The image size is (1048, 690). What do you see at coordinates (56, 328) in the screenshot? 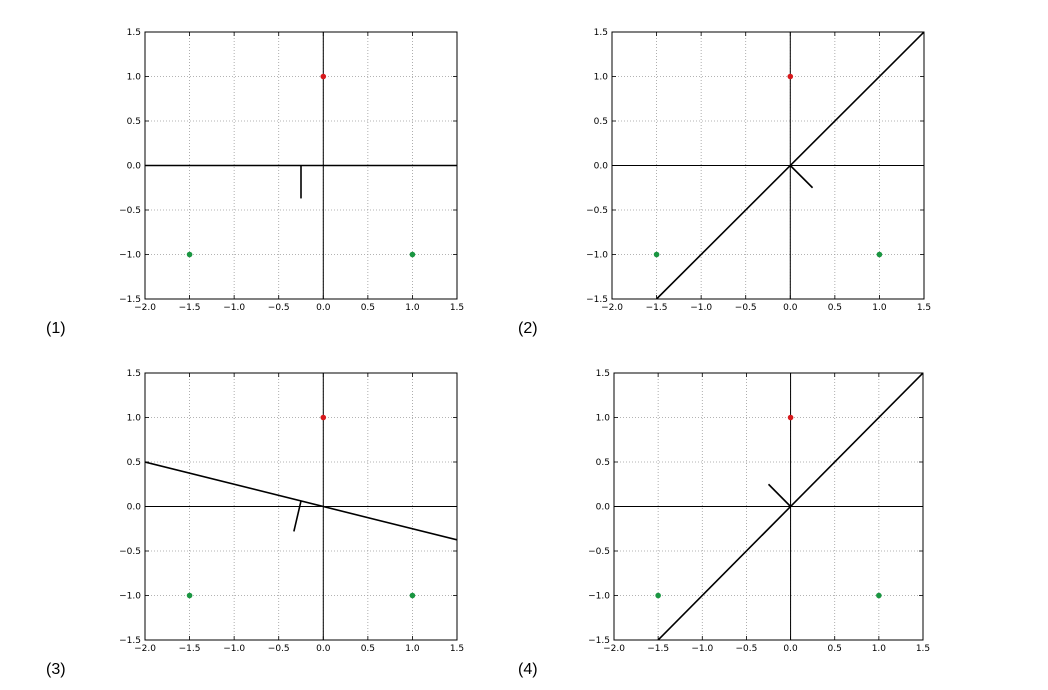
I see `panel-label: (1)` at bounding box center [56, 328].